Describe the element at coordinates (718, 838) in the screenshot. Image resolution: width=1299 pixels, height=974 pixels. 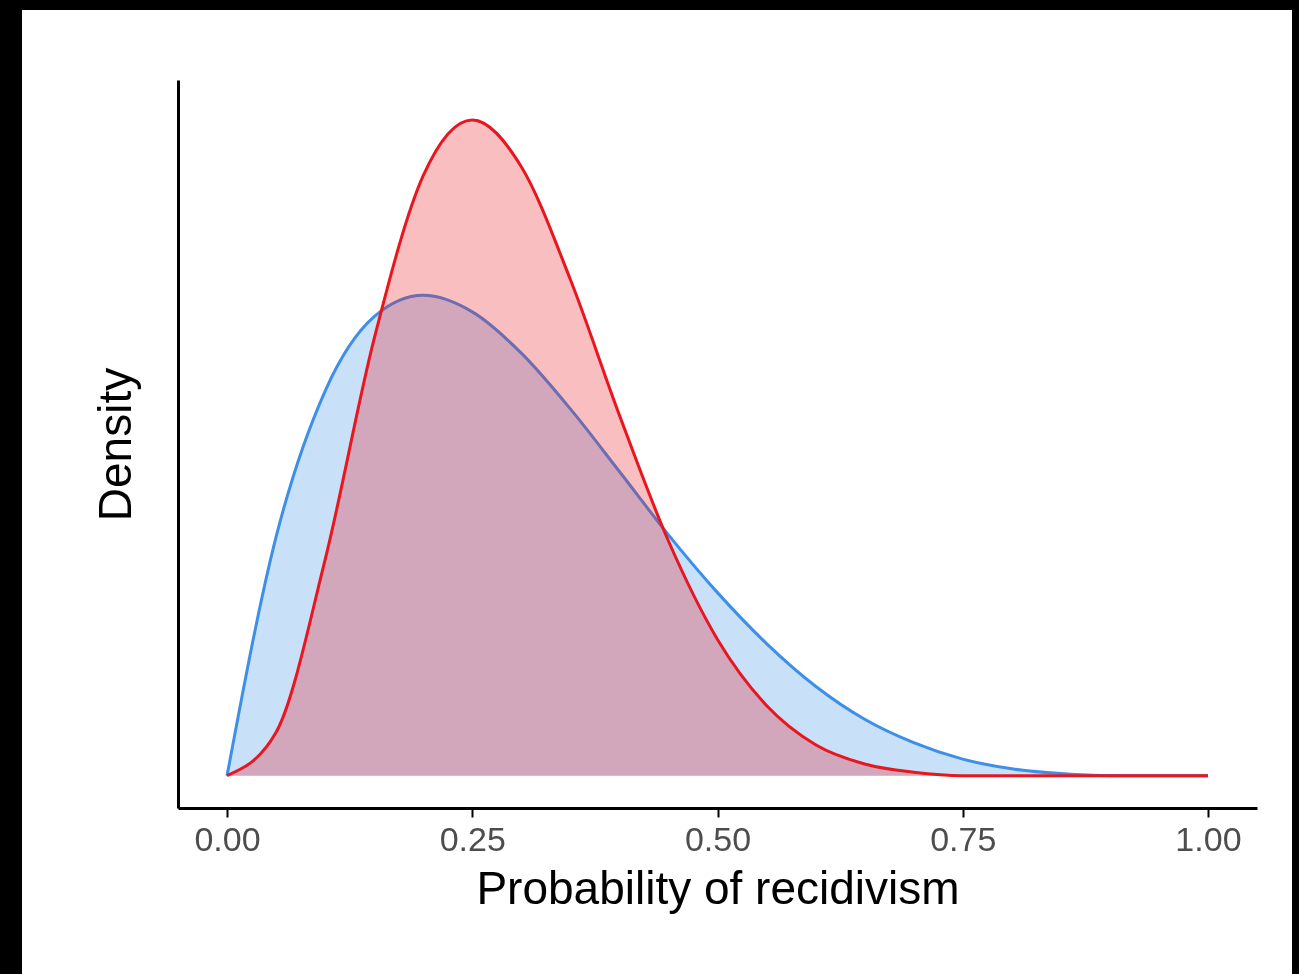
I see `x-tick-label: 0.50` at that location.